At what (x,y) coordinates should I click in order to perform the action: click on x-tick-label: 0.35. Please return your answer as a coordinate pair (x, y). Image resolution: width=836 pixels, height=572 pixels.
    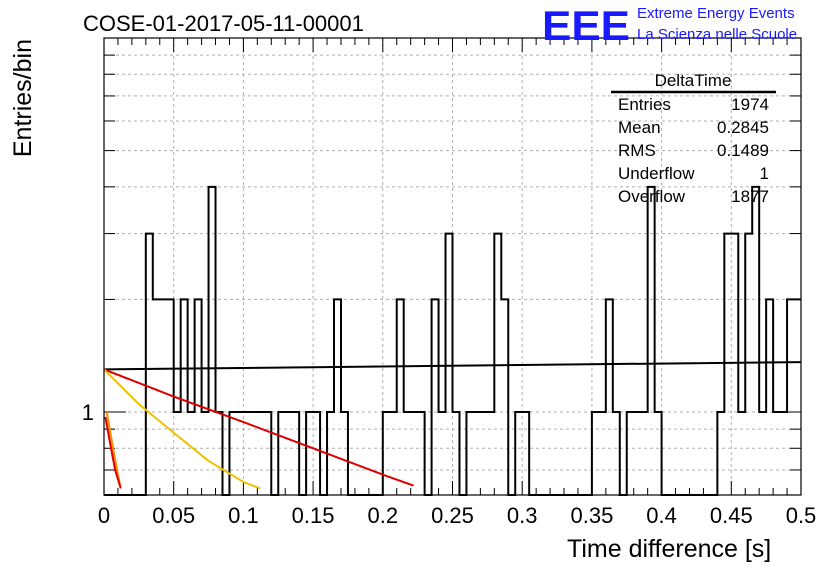
    Looking at the image, I should click on (591, 515).